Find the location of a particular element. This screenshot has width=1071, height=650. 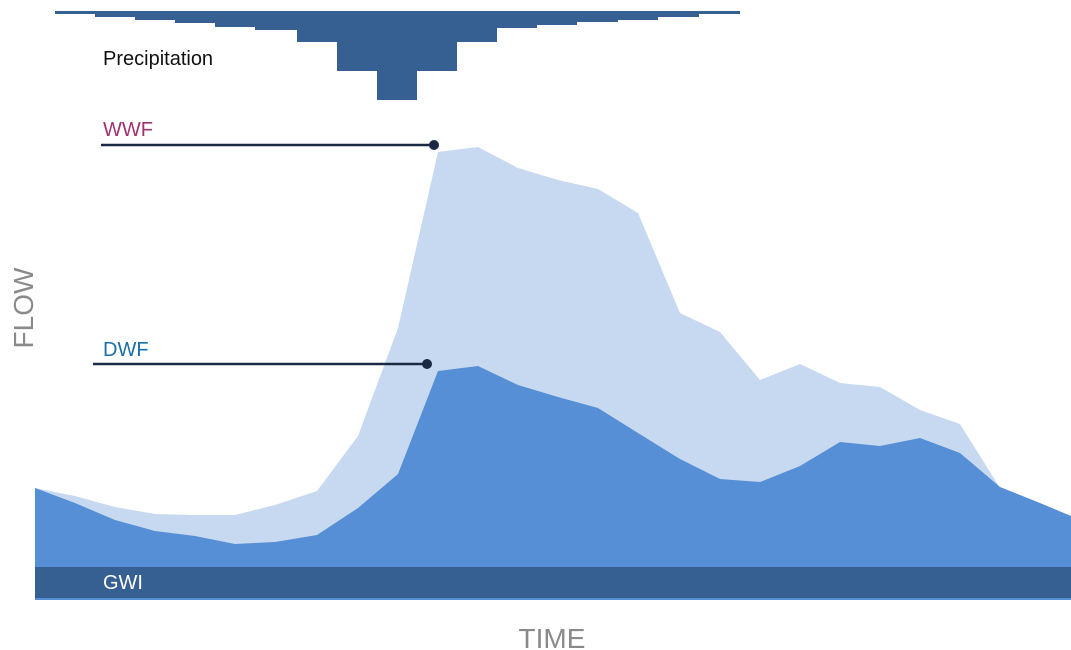

wwf-leader-dot is located at coordinates (434, 145).